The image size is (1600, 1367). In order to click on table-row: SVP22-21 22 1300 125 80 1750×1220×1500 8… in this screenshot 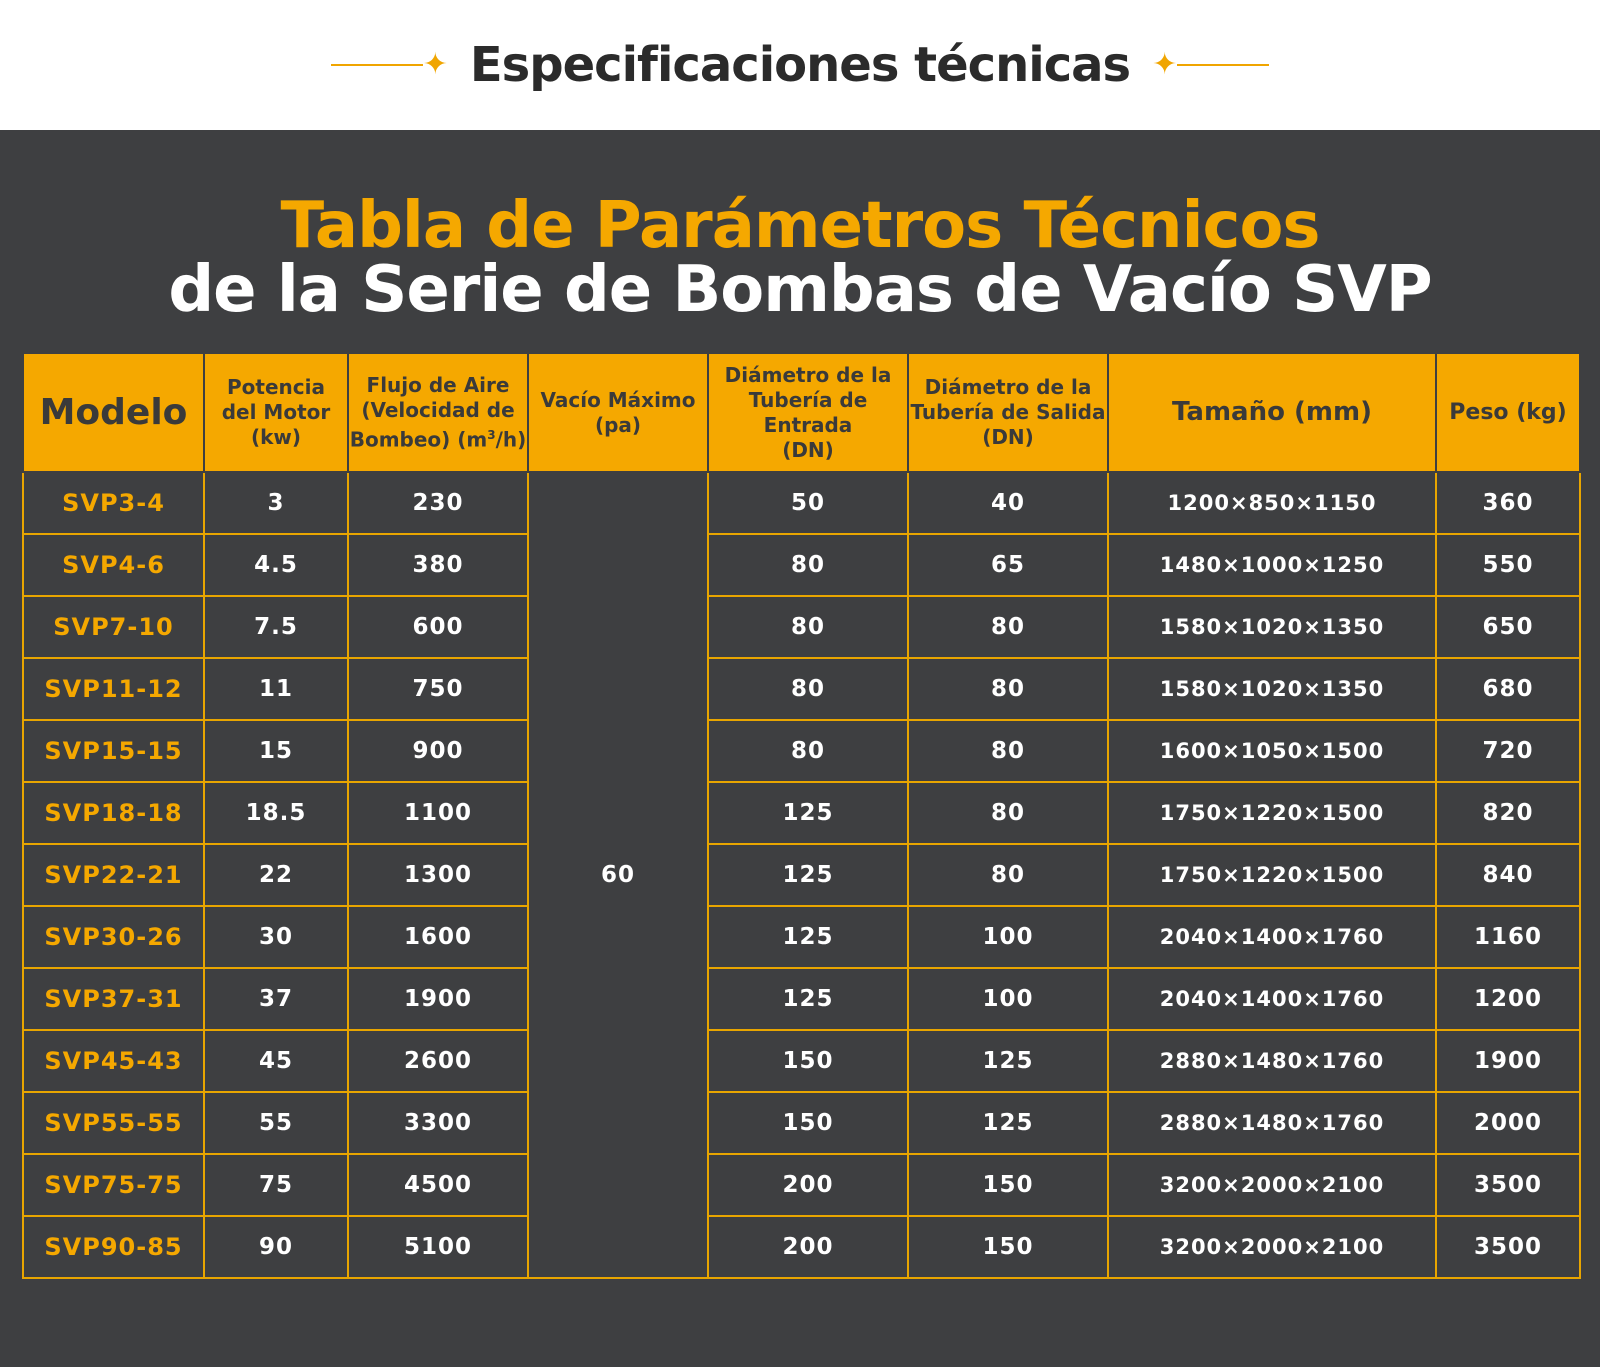, I will do `click(801, 875)`.